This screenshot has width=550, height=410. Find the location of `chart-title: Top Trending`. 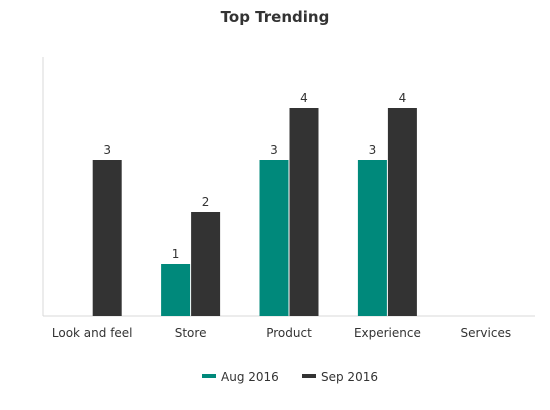

chart-title: Top Trending is located at coordinates (275, 17).